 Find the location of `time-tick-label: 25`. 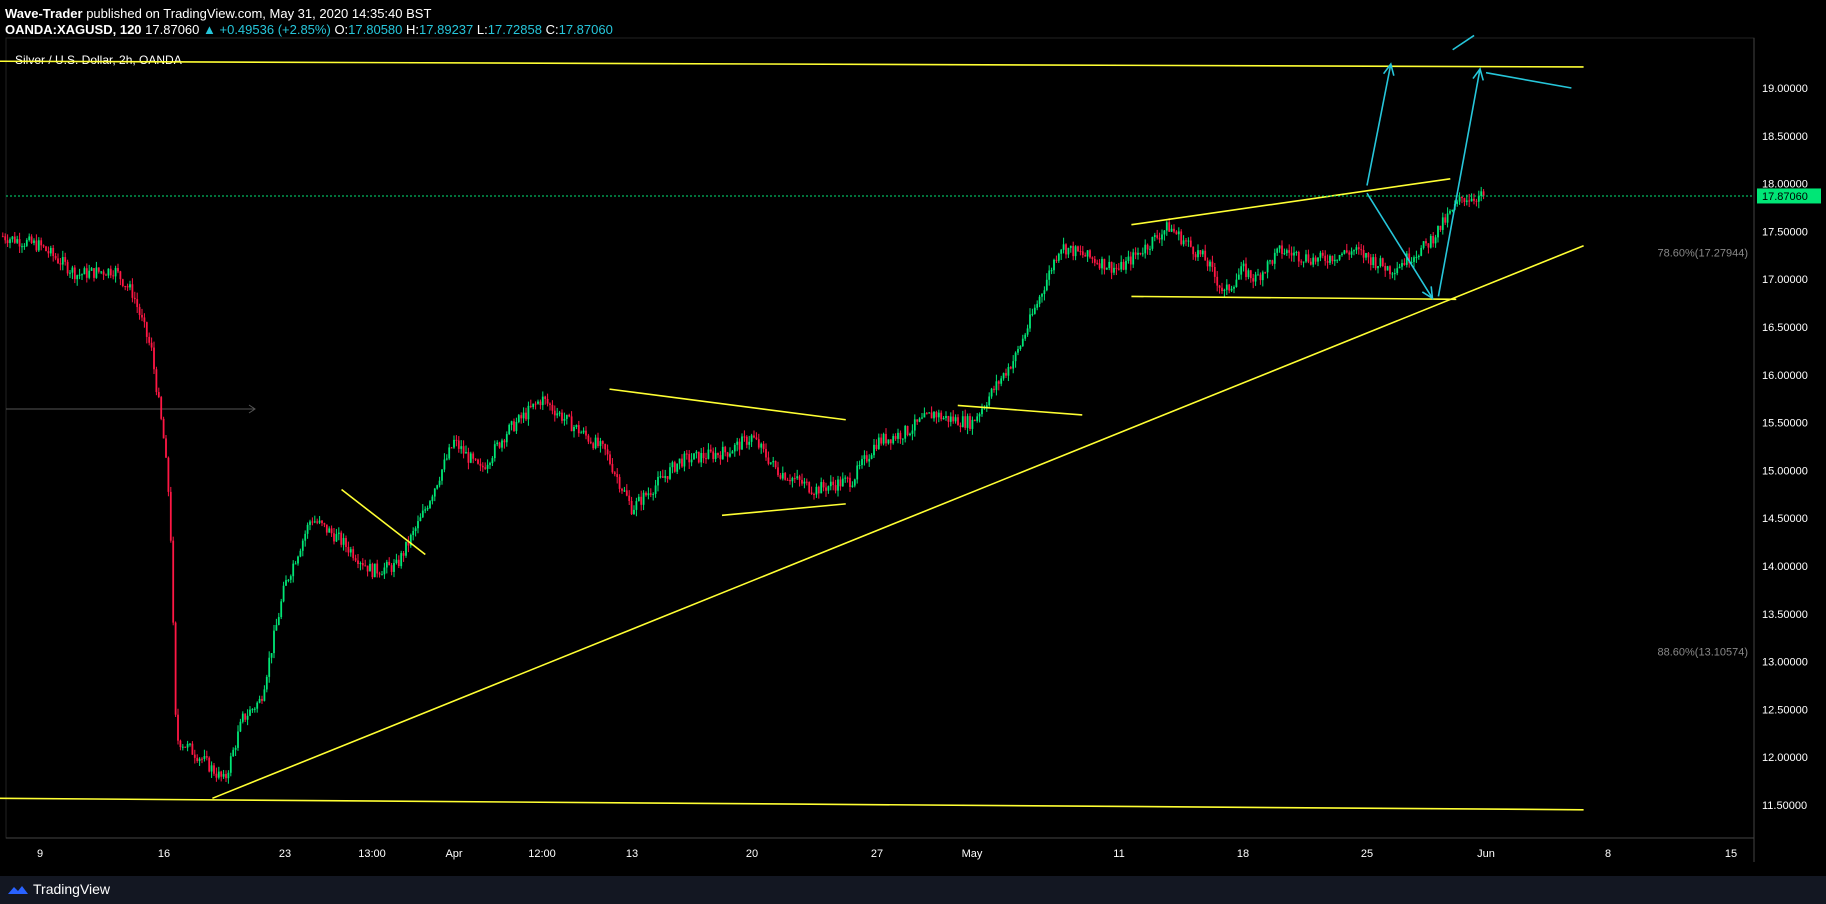

time-tick-label: 25 is located at coordinates (1367, 854).